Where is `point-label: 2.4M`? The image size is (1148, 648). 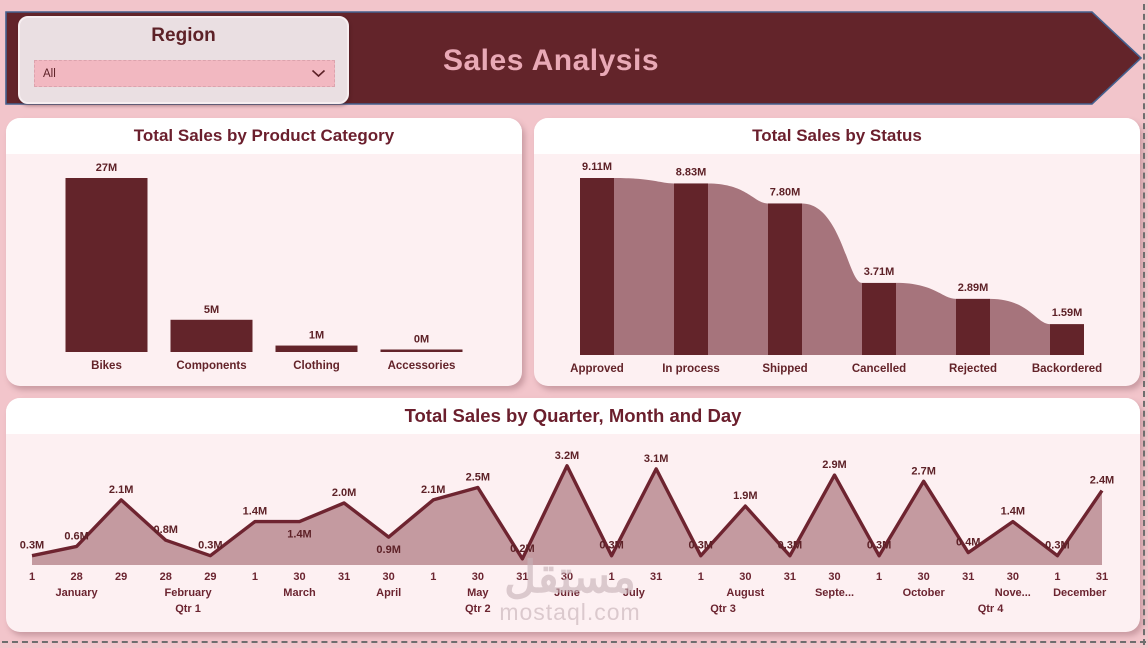
point-label: 2.4M is located at coordinates (1102, 481).